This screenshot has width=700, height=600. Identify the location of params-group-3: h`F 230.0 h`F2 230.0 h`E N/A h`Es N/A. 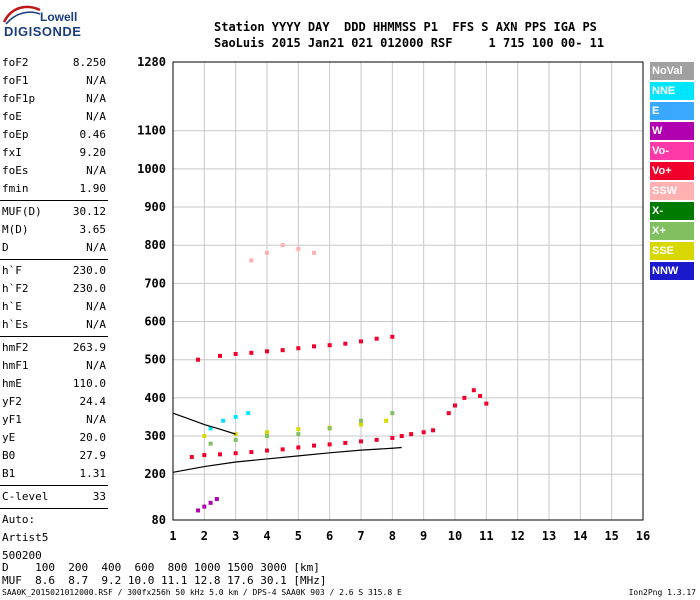
(56, 298).